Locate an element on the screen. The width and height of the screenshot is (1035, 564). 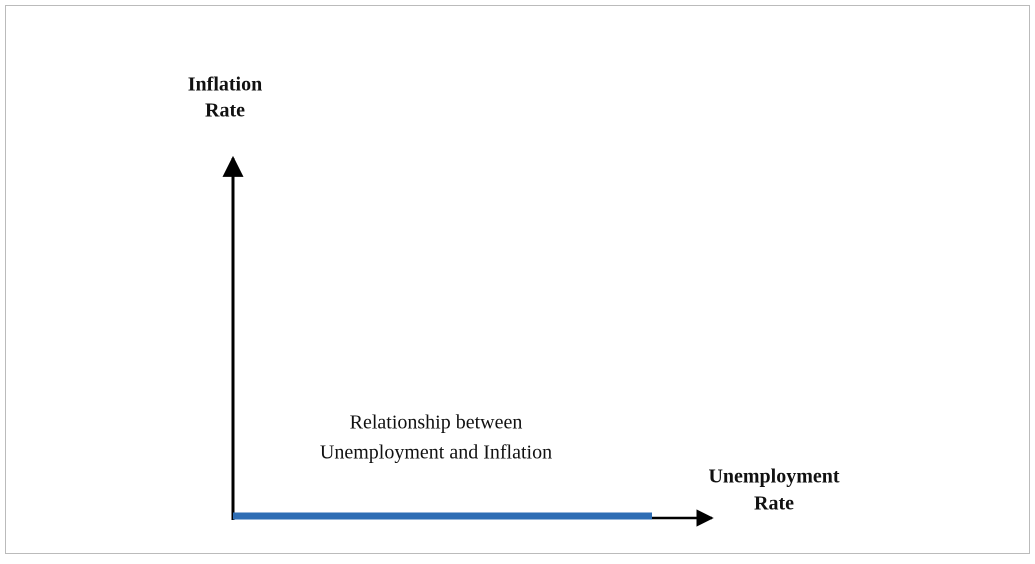
annotation: Unemployment and Inflation is located at coordinates (436, 453).